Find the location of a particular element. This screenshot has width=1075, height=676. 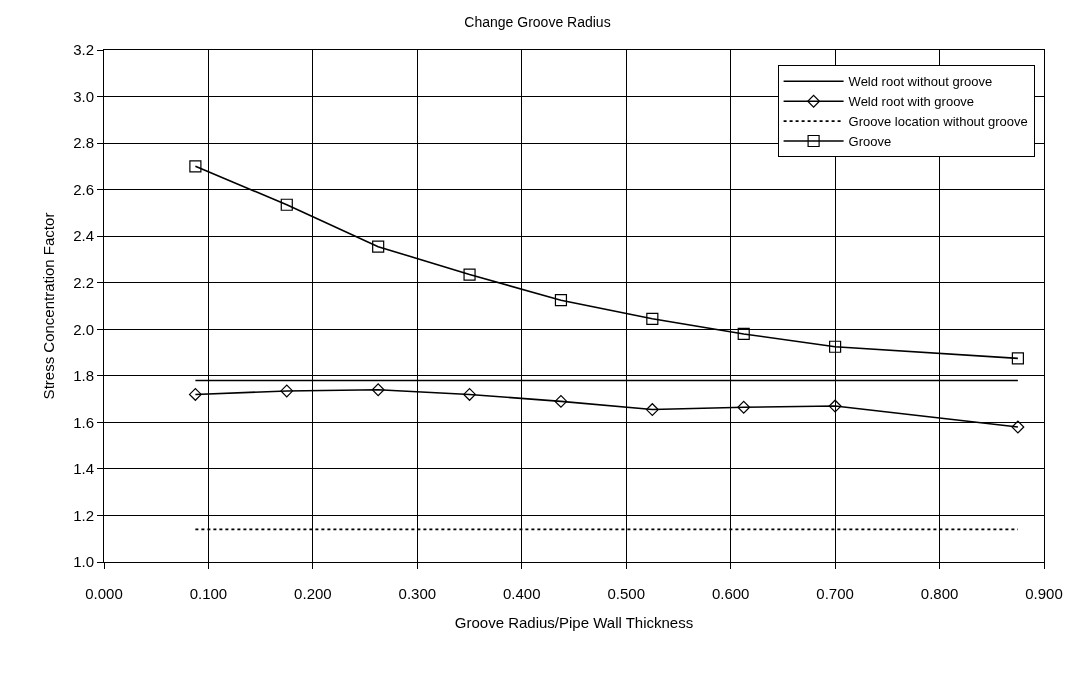

x-tick-label: 0.700 is located at coordinates (835, 593).